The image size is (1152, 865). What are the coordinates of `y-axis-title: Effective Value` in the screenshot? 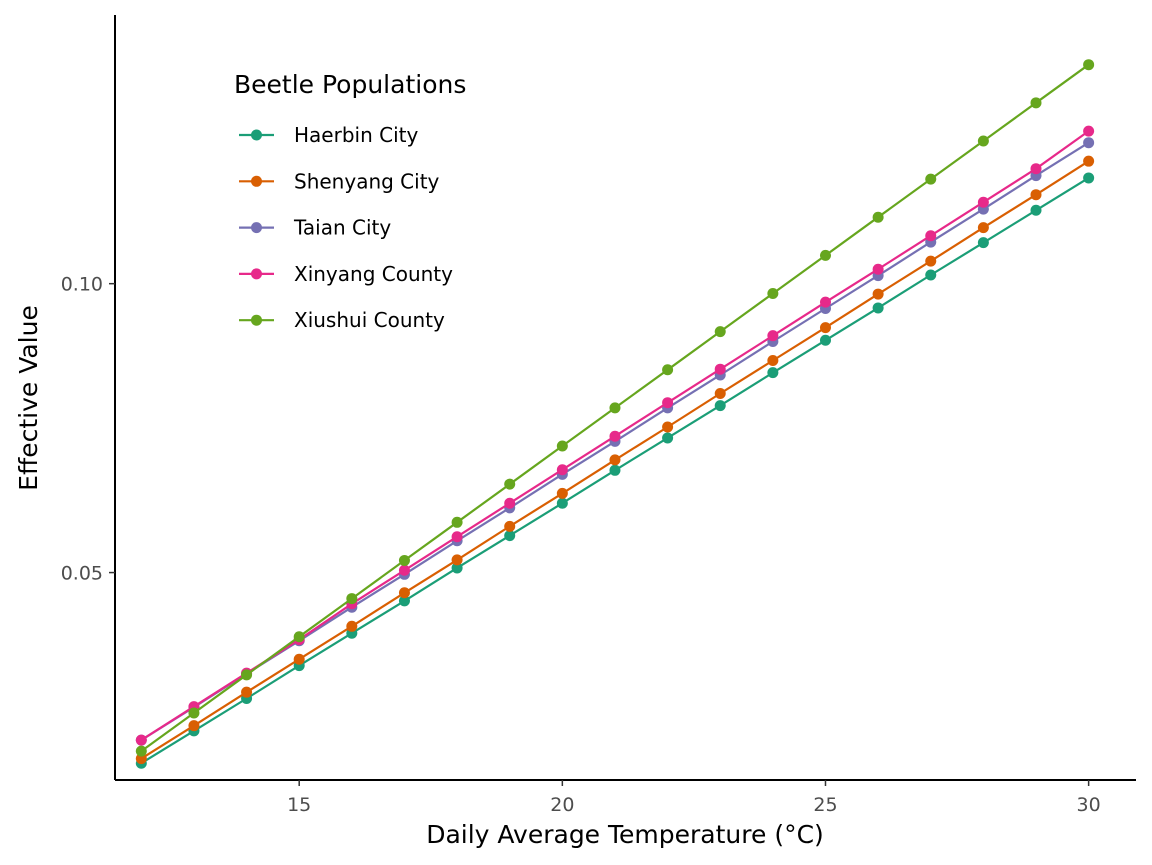 It's located at (28, 398).